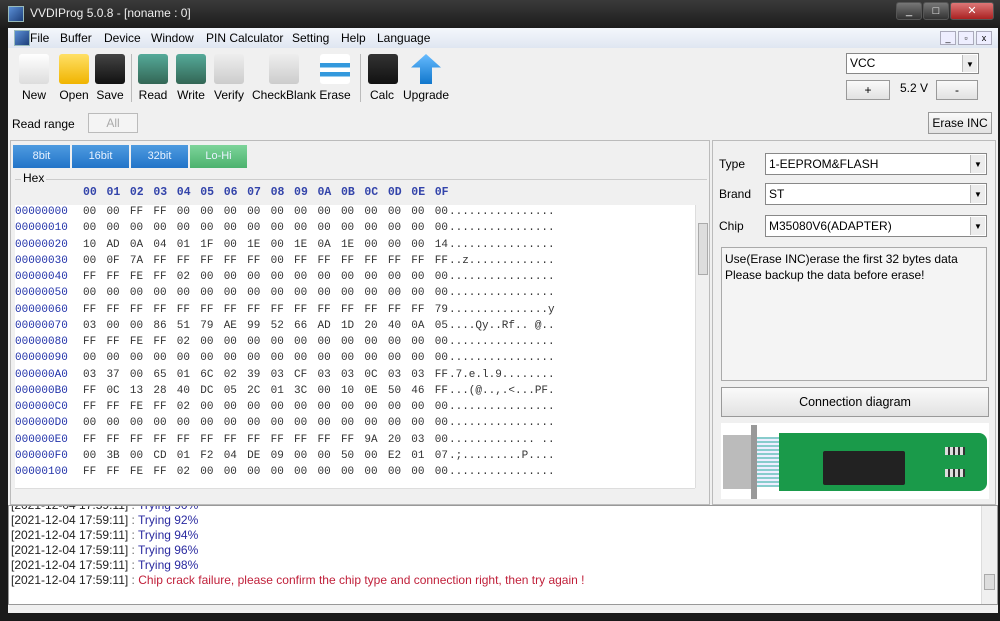 This screenshot has width=1000, height=621. Describe the element at coordinates (183, 390) in the screenshot. I see `hex-byte: 40` at that location.